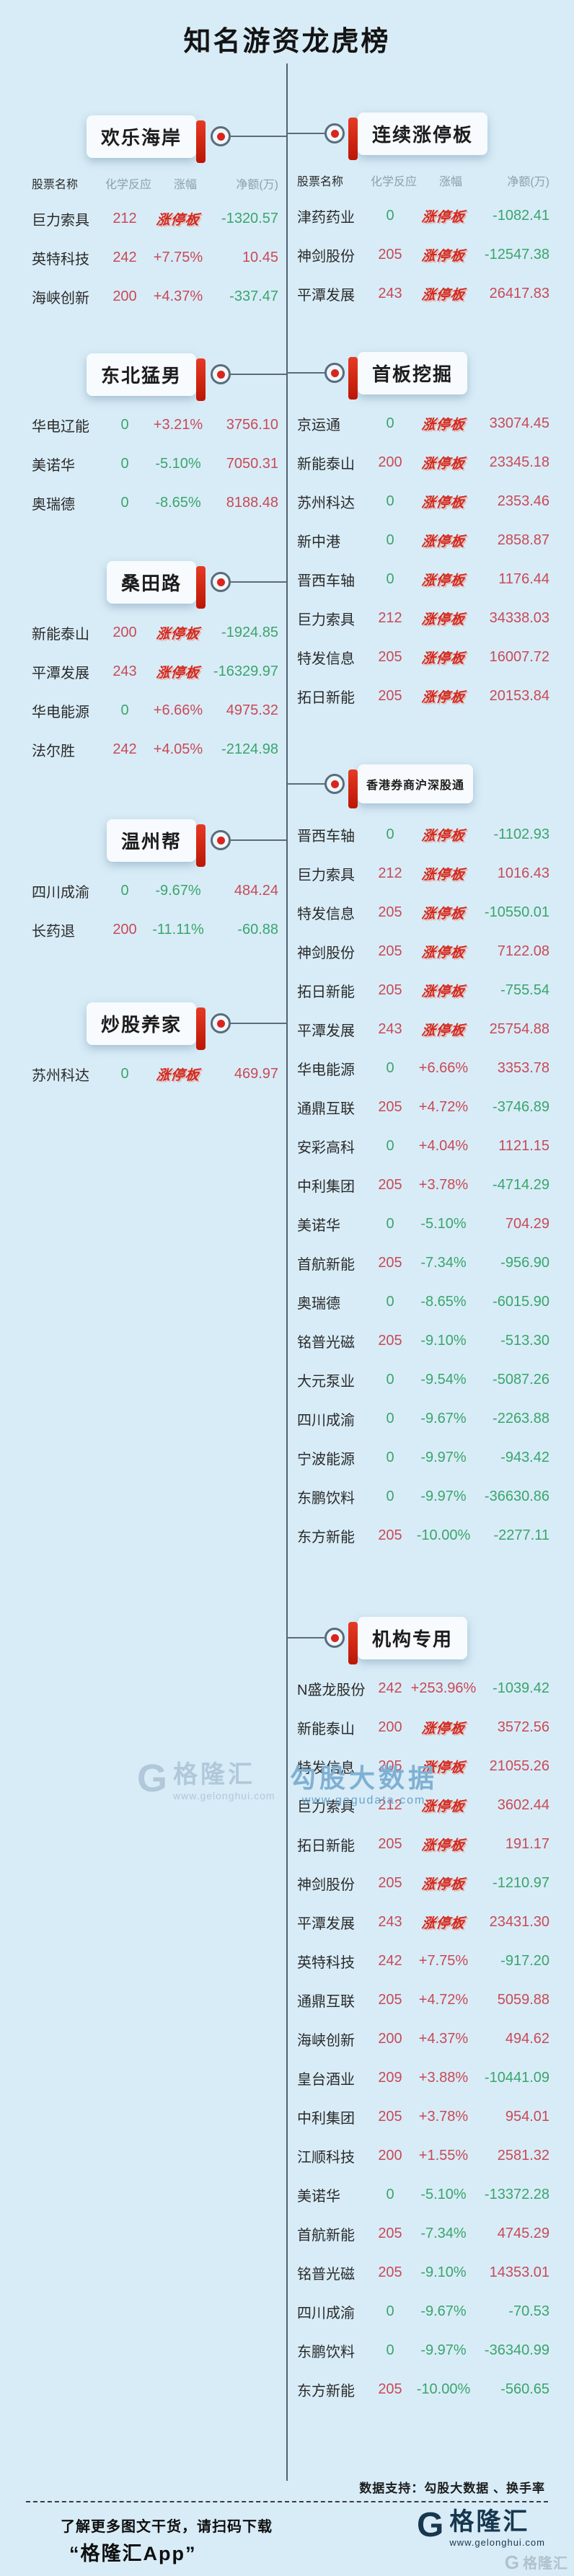 This screenshot has height=2576, width=574. What do you see at coordinates (178, 296) in the screenshot?
I see `change-value: +4.37%` at bounding box center [178, 296].